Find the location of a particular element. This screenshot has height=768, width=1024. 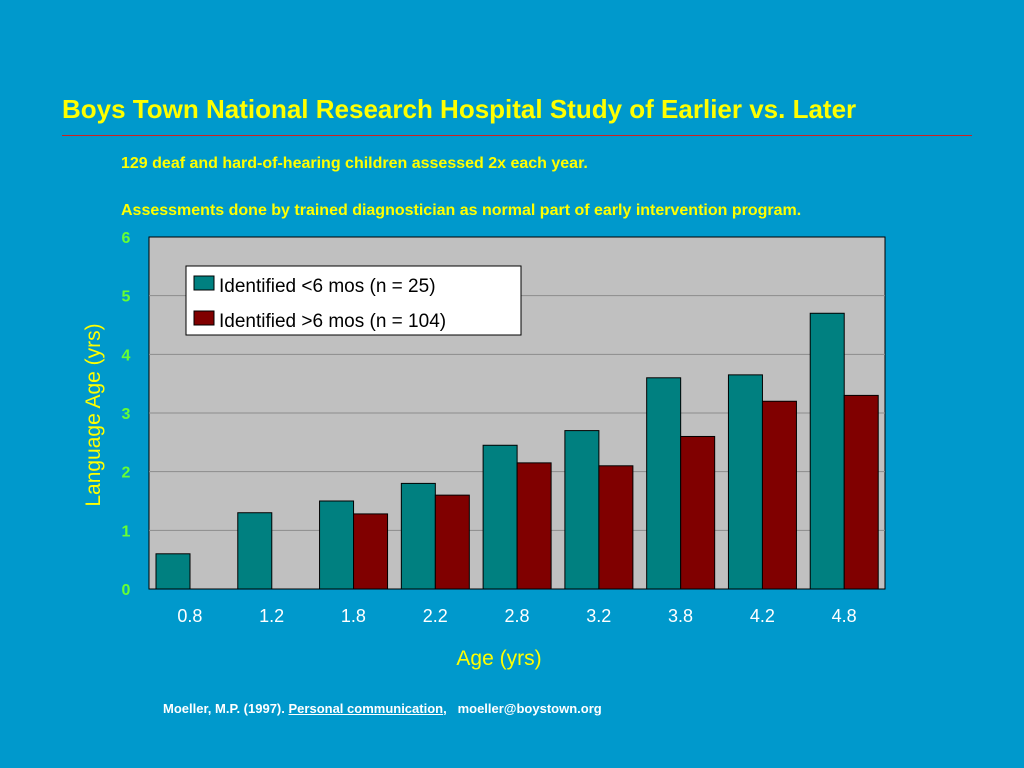

x-tick-label: 3.2 is located at coordinates (598, 616).